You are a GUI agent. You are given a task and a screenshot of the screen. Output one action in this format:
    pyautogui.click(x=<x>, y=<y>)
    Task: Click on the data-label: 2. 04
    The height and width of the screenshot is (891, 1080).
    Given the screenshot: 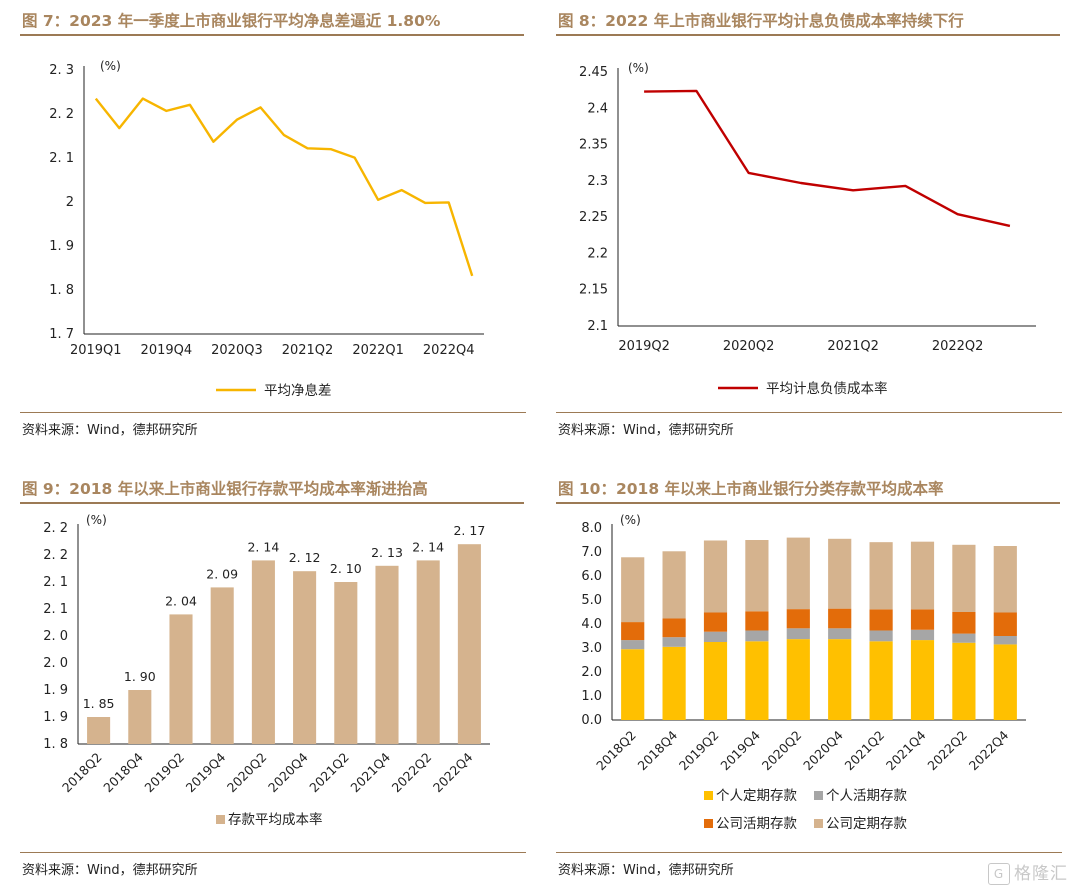 What is the action you would take?
    pyautogui.click(x=181, y=600)
    